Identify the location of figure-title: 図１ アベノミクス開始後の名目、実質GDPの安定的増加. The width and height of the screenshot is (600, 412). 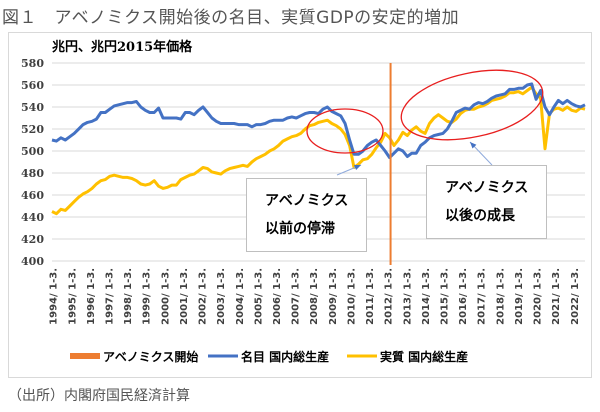
(231, 18).